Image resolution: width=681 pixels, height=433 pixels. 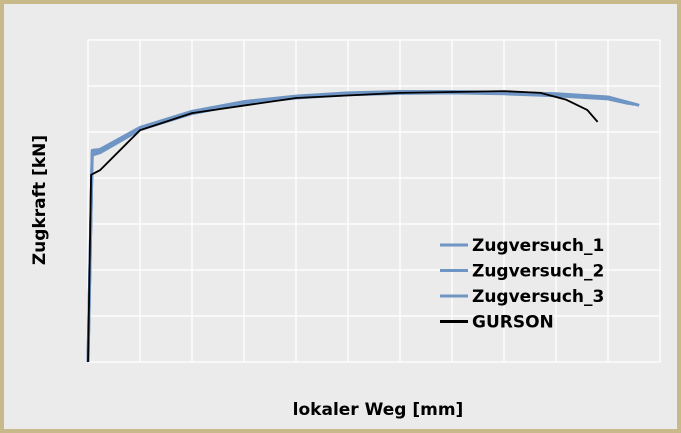 I want to click on y-axis-label: Zugkraft [kN], so click(x=40, y=200).